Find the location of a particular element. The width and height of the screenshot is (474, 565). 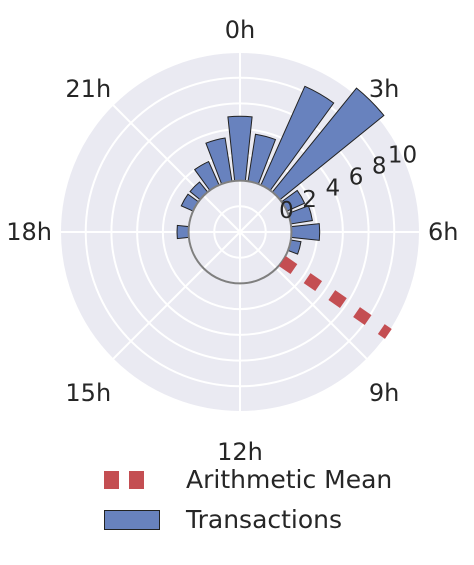

theta-label: 6h is located at coordinates (443, 232).